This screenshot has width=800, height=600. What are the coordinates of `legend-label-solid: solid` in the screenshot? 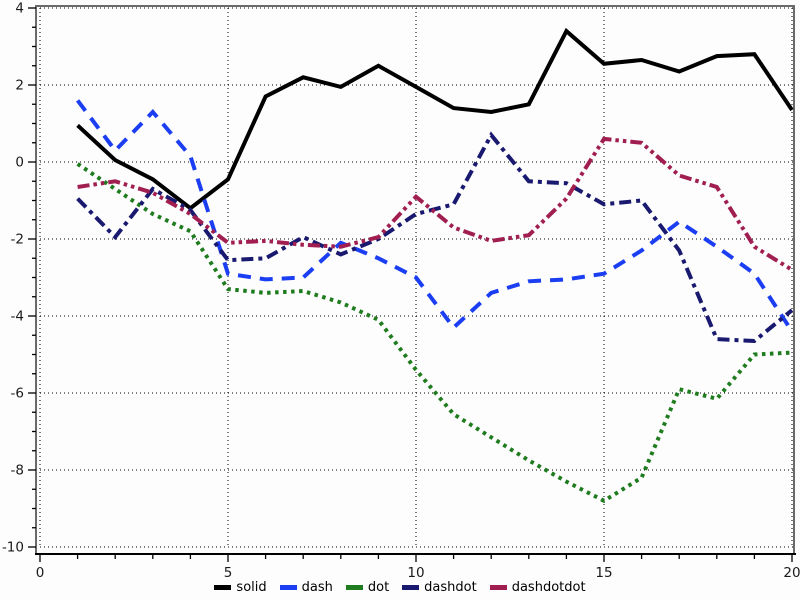 It's located at (251, 587).